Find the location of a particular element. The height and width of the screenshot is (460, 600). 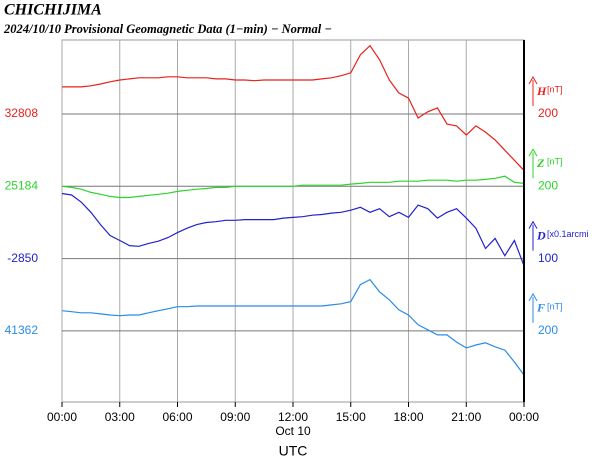

x-tick-label: 06:00 is located at coordinates (177, 417).